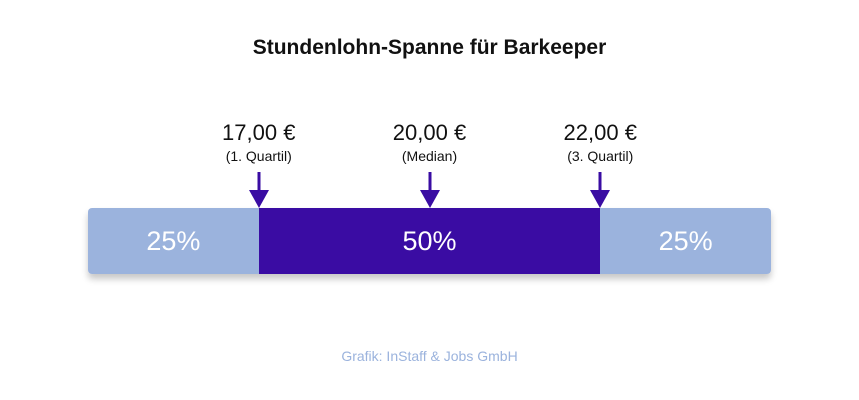 This screenshot has height=400, width=859. I want to click on marker-3: 22,00 € (3. Quartil), so click(600, 142).